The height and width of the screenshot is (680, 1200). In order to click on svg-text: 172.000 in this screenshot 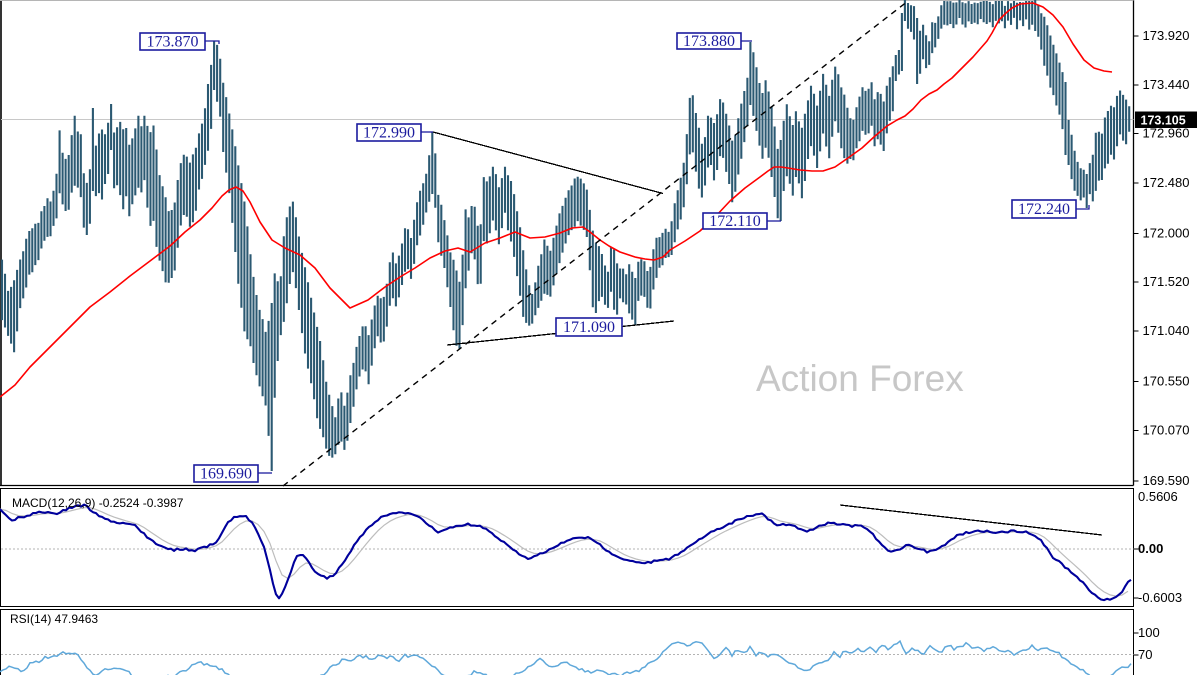, I will do `click(1166, 233)`.